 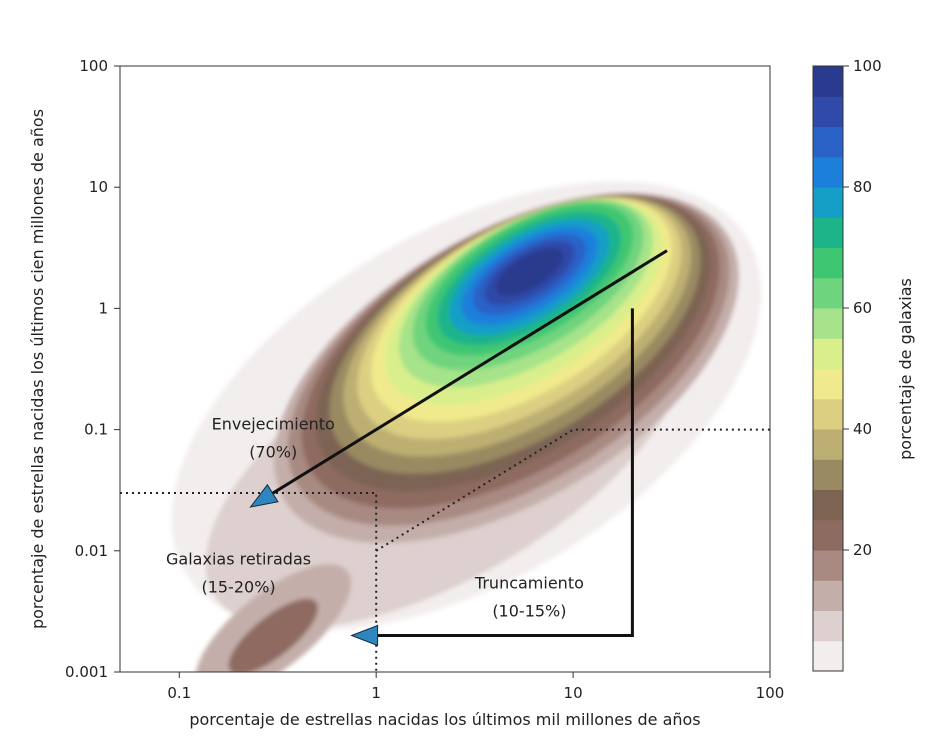 I want to click on colorbar-tick-label: 100, so click(x=867, y=66).